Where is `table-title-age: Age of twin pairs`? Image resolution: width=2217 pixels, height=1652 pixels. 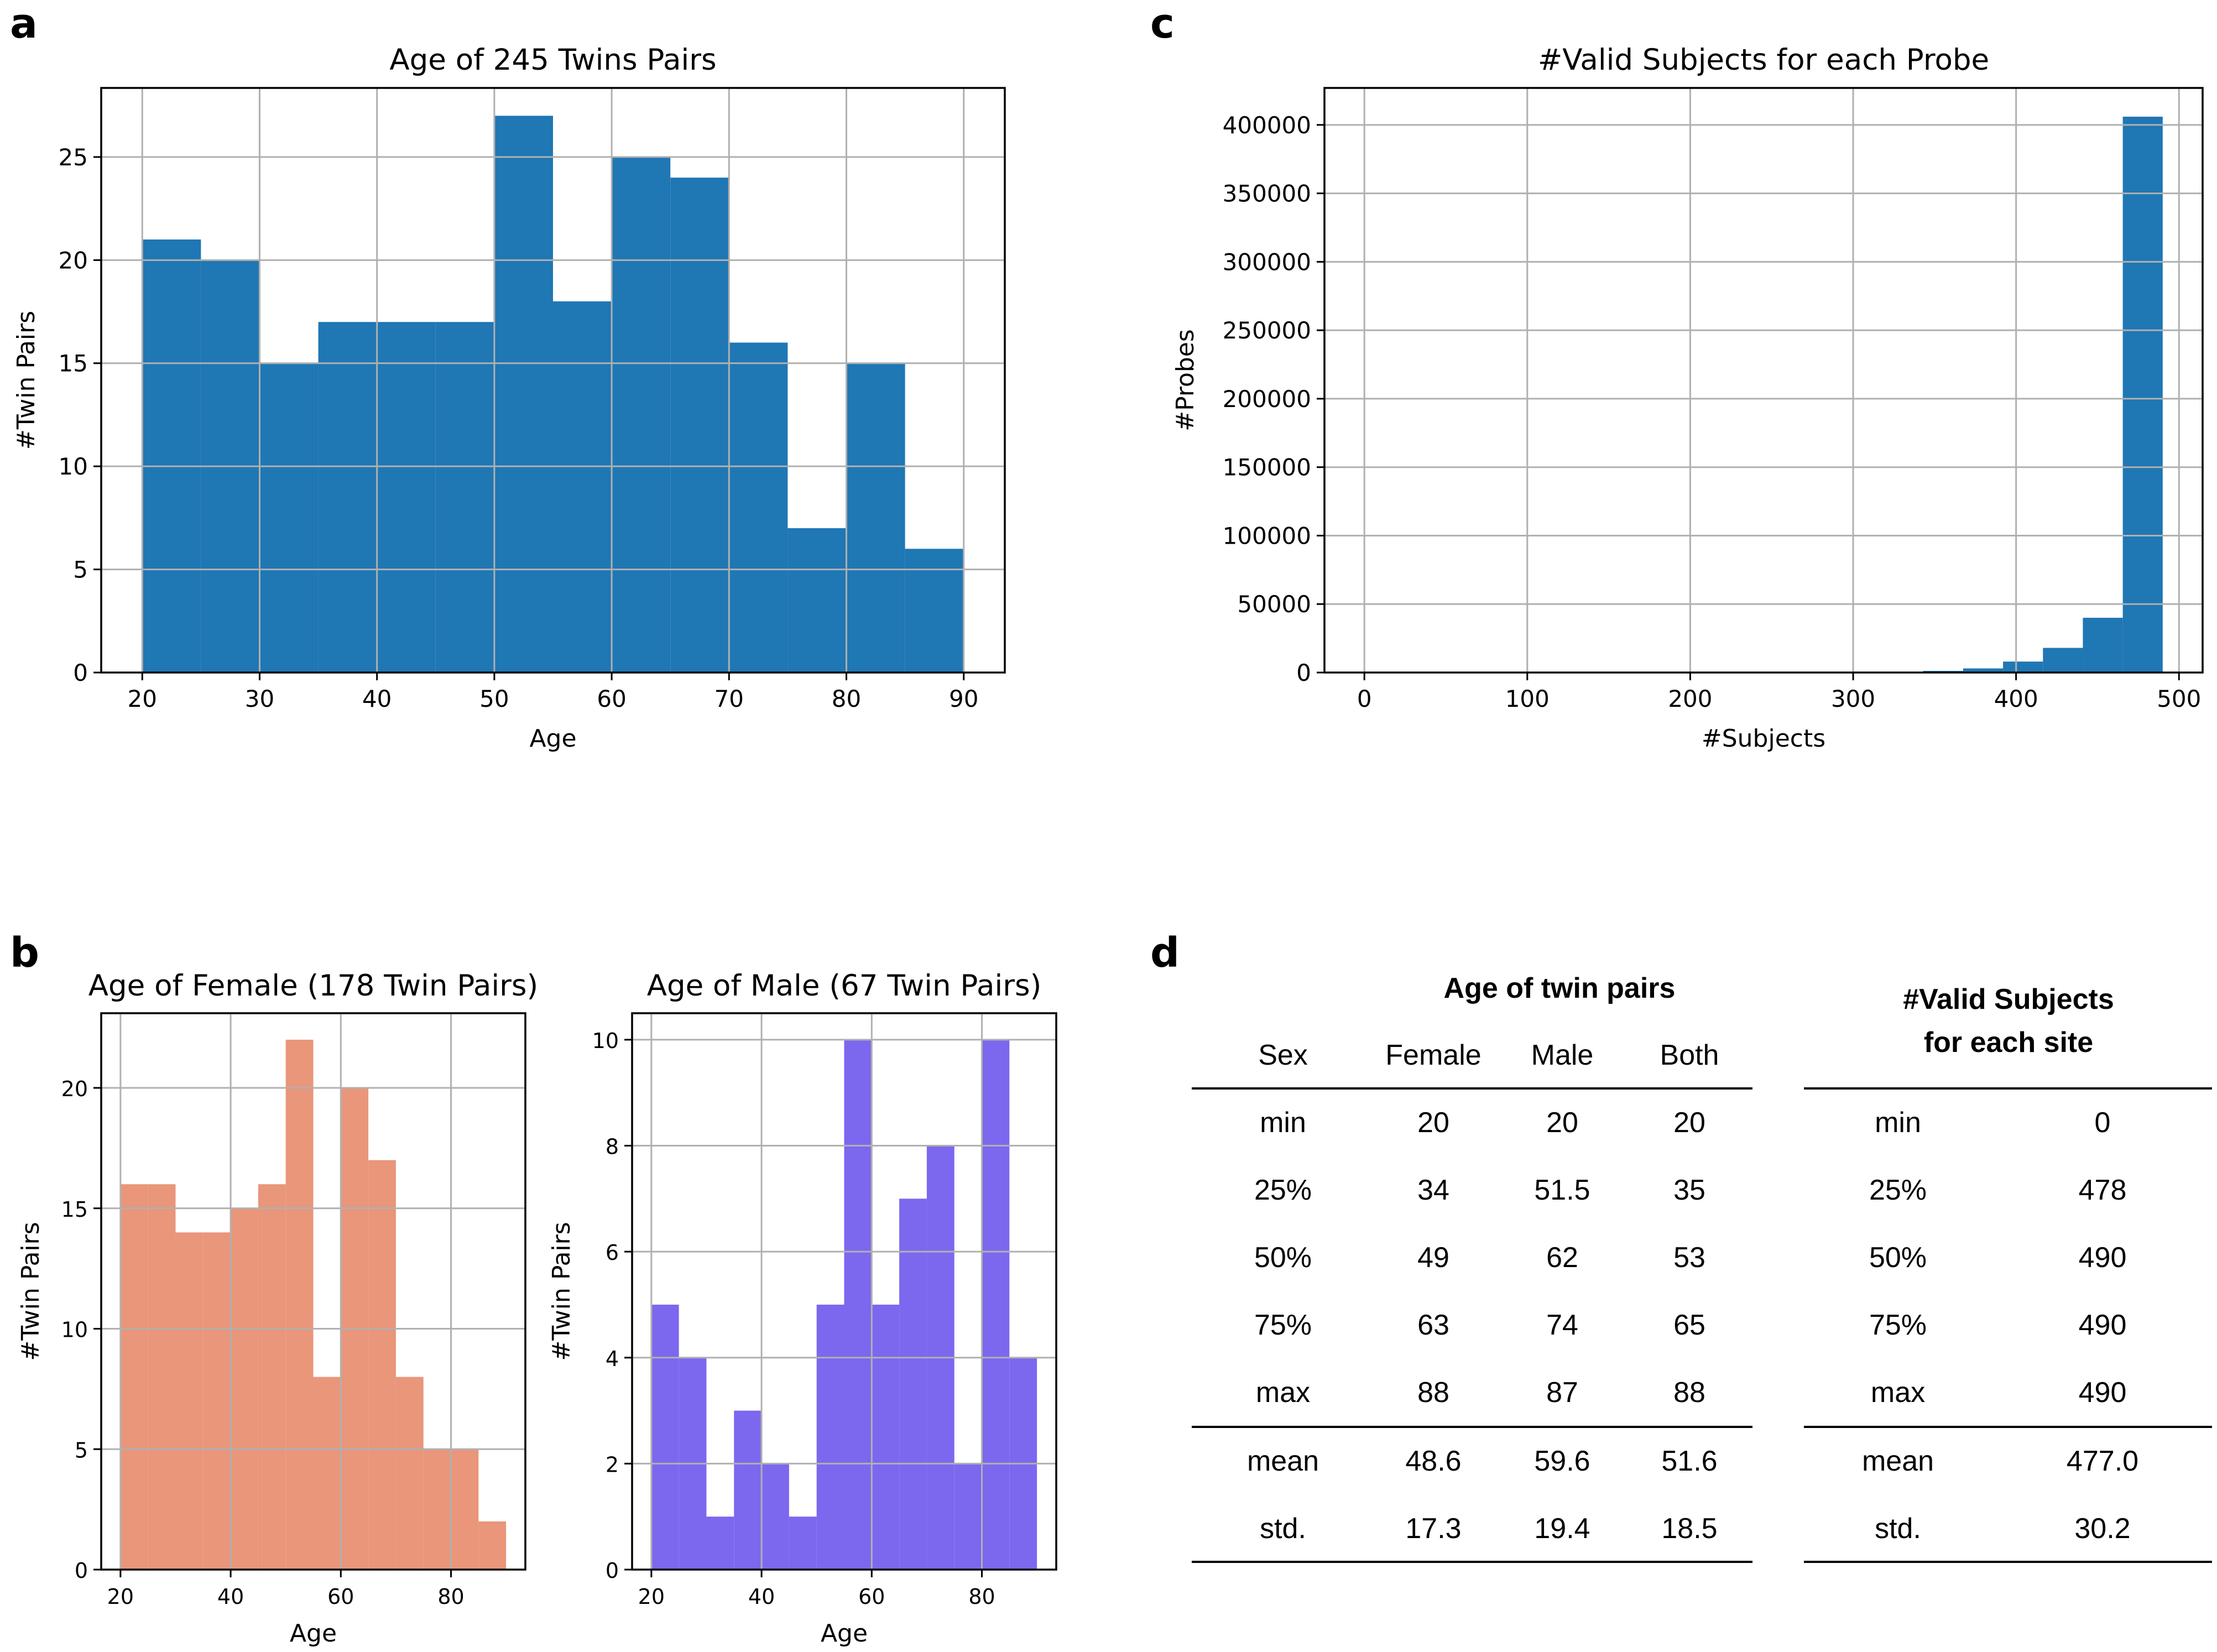 table-title-age: Age of twin pairs is located at coordinates (1559, 988).